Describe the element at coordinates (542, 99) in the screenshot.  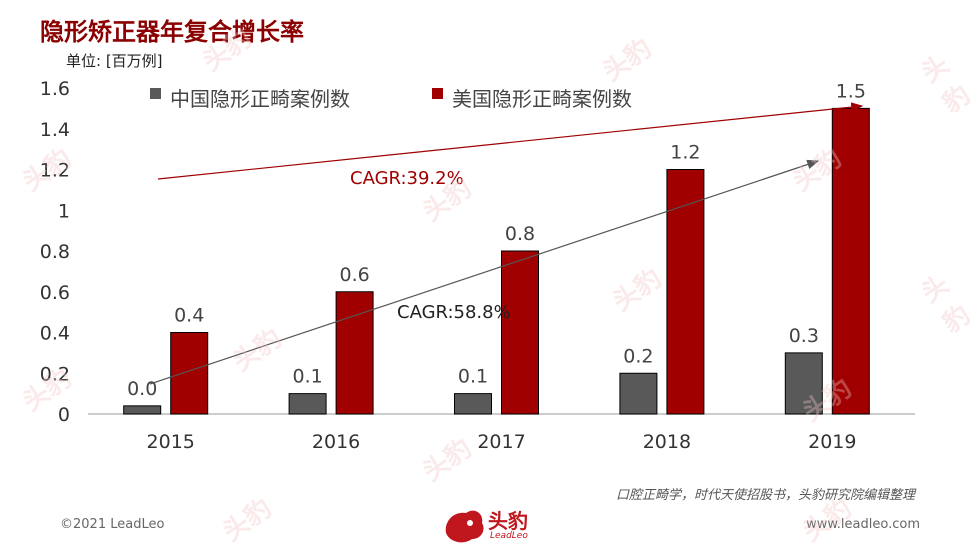
I see `legend-label: 美国隐形正畸案例数` at that location.